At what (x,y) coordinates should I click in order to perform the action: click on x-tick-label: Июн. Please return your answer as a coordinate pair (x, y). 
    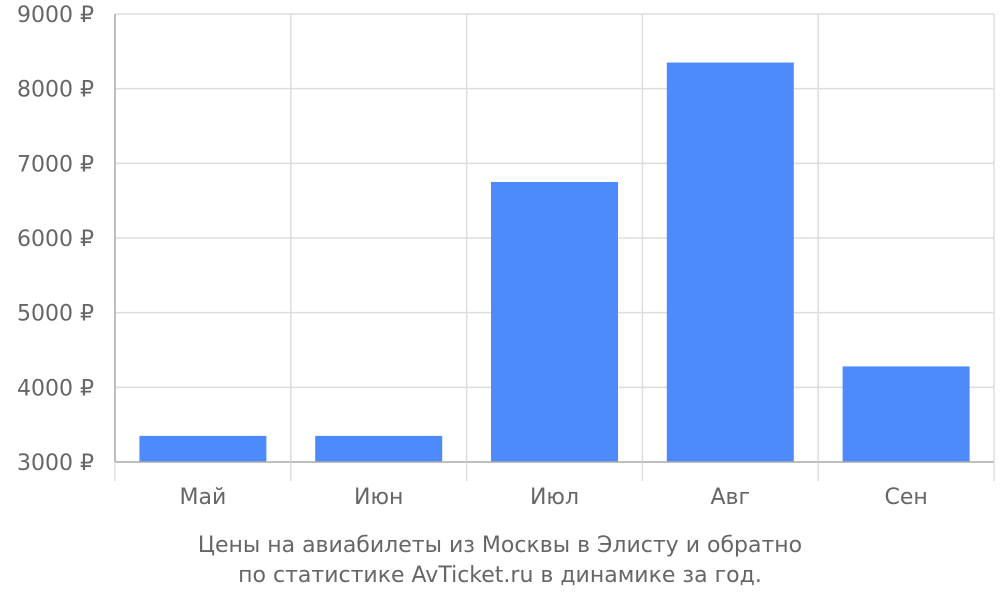
    Looking at the image, I should click on (378, 497).